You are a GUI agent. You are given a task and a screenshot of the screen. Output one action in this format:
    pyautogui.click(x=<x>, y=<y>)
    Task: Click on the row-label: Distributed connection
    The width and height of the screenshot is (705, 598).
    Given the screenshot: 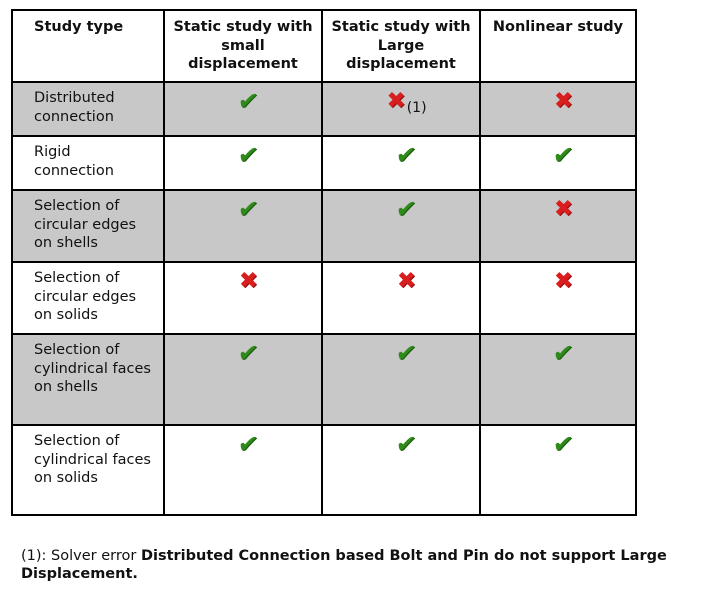 What is the action you would take?
    pyautogui.click(x=88, y=109)
    